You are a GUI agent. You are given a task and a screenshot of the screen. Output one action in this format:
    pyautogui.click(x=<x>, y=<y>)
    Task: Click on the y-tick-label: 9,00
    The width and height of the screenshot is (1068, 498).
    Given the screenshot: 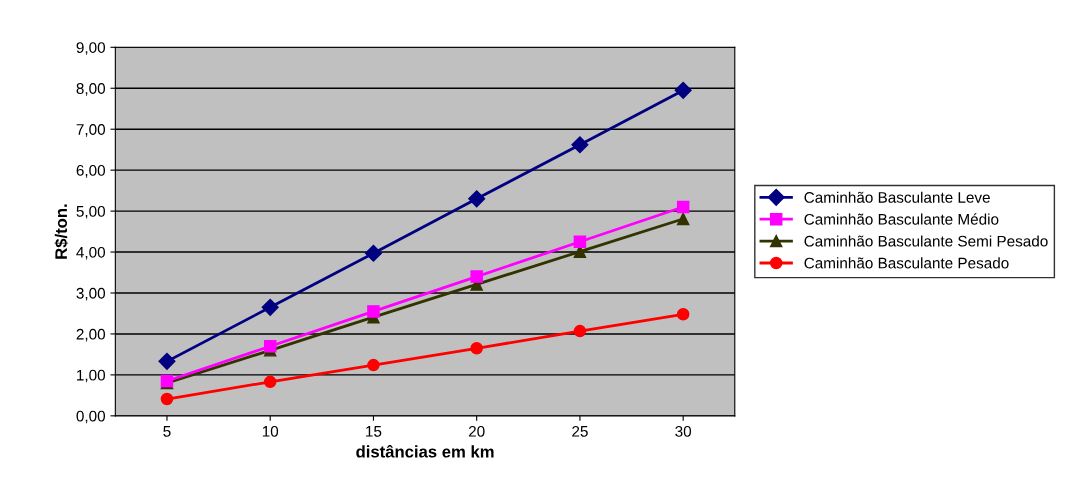 What is the action you would take?
    pyautogui.click(x=91, y=48)
    